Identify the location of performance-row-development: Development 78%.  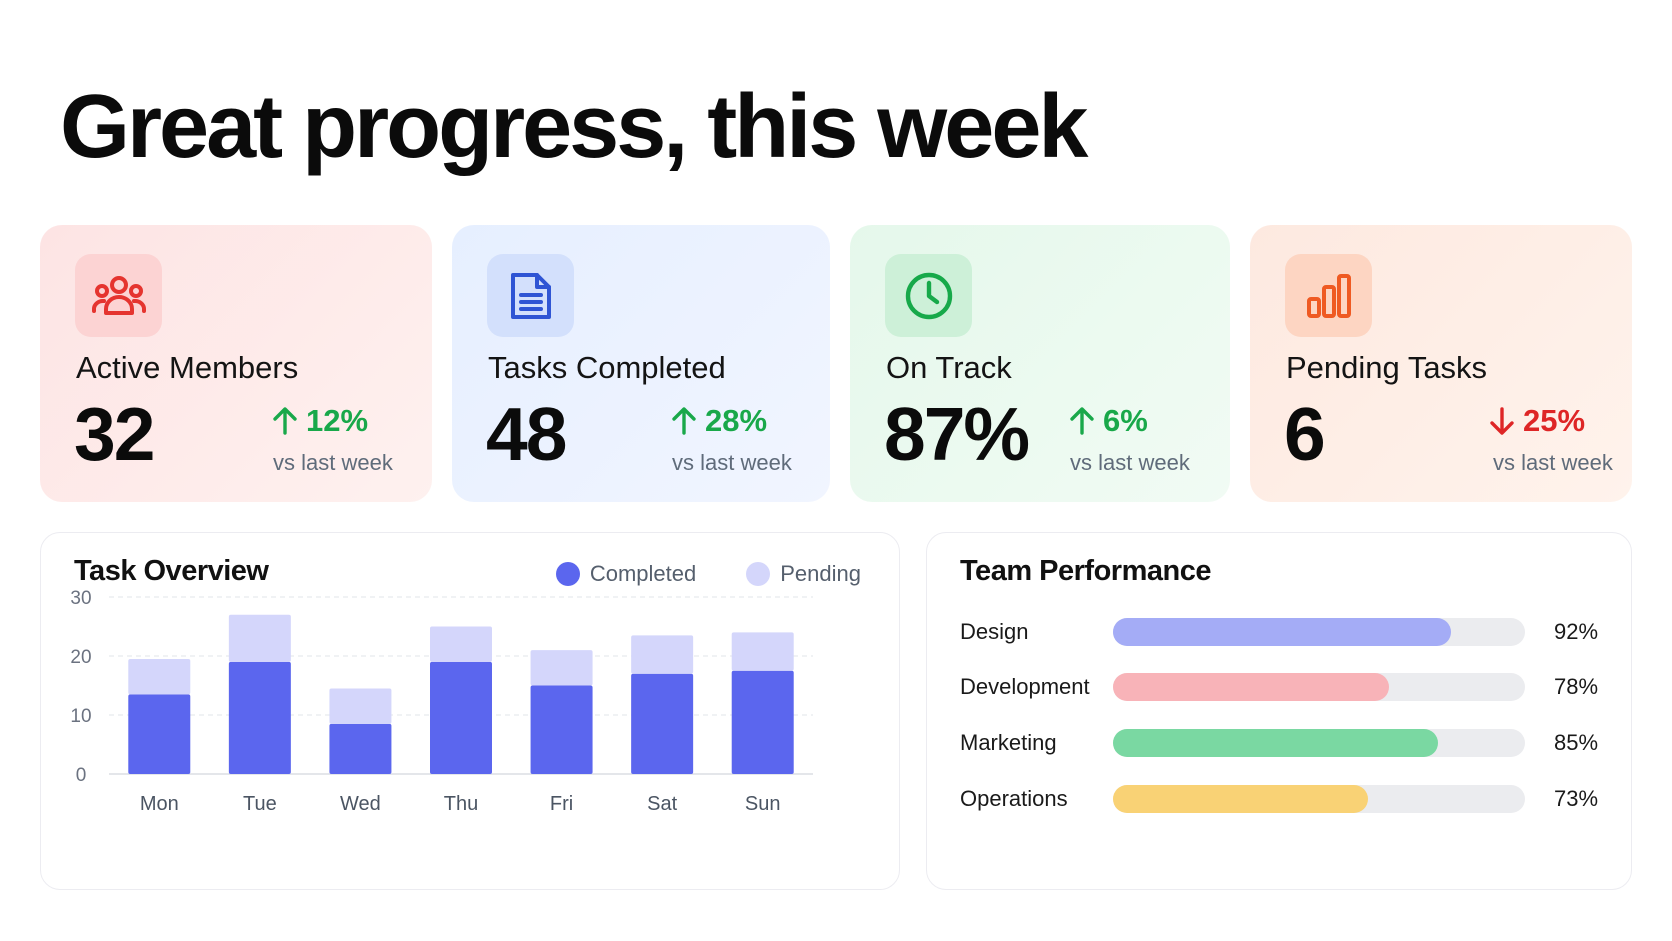
(1280, 687).